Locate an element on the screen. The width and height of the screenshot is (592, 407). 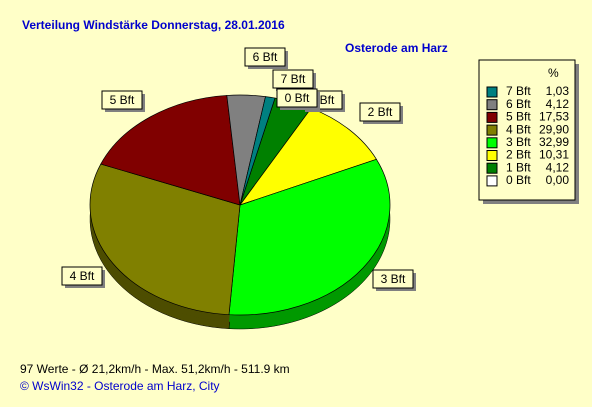
legend-label: 1 Bft is located at coordinates (518, 167).